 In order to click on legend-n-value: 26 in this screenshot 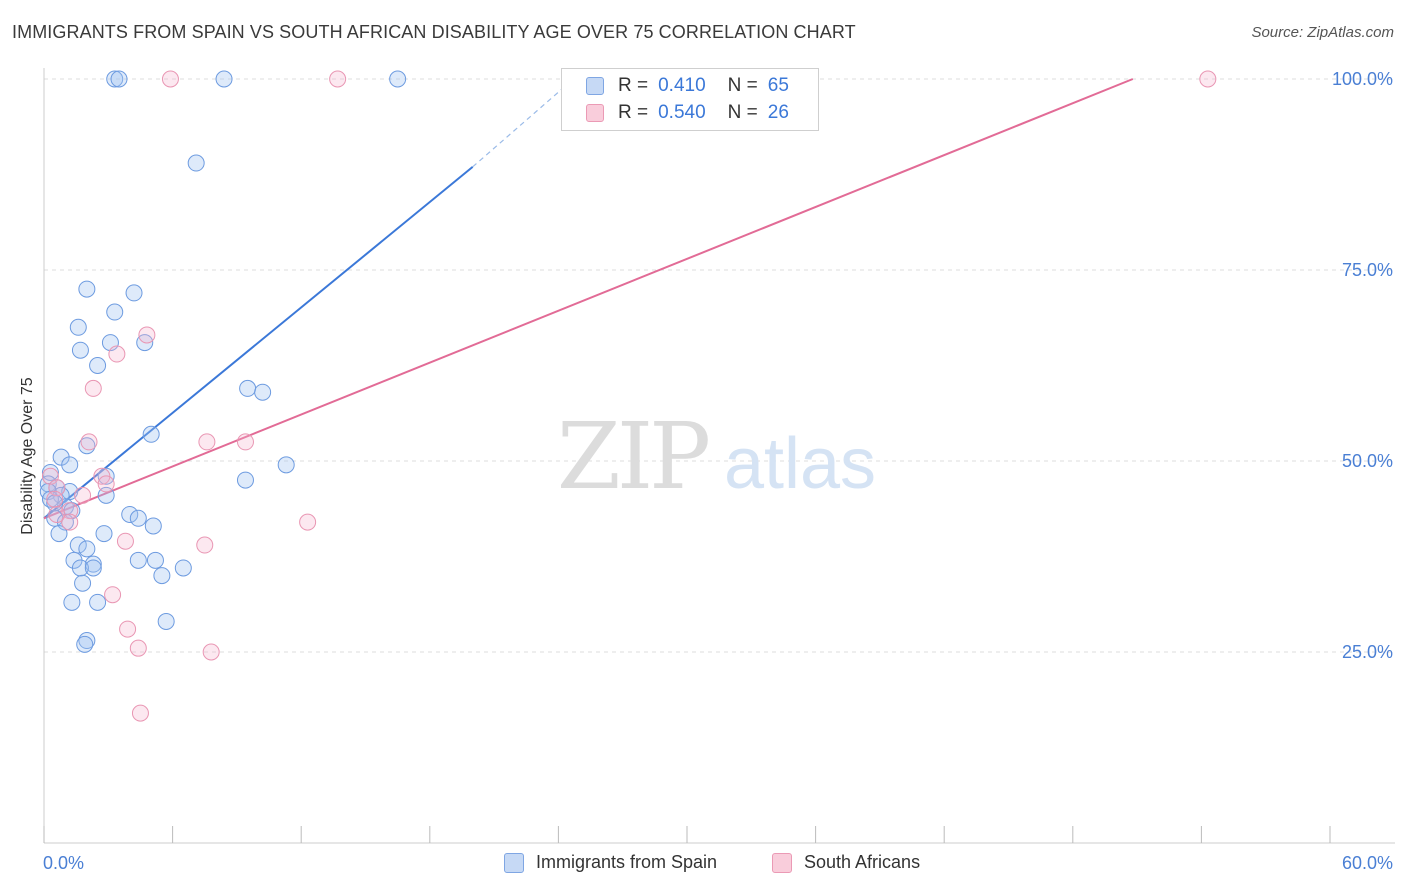, I will do `click(778, 112)`.